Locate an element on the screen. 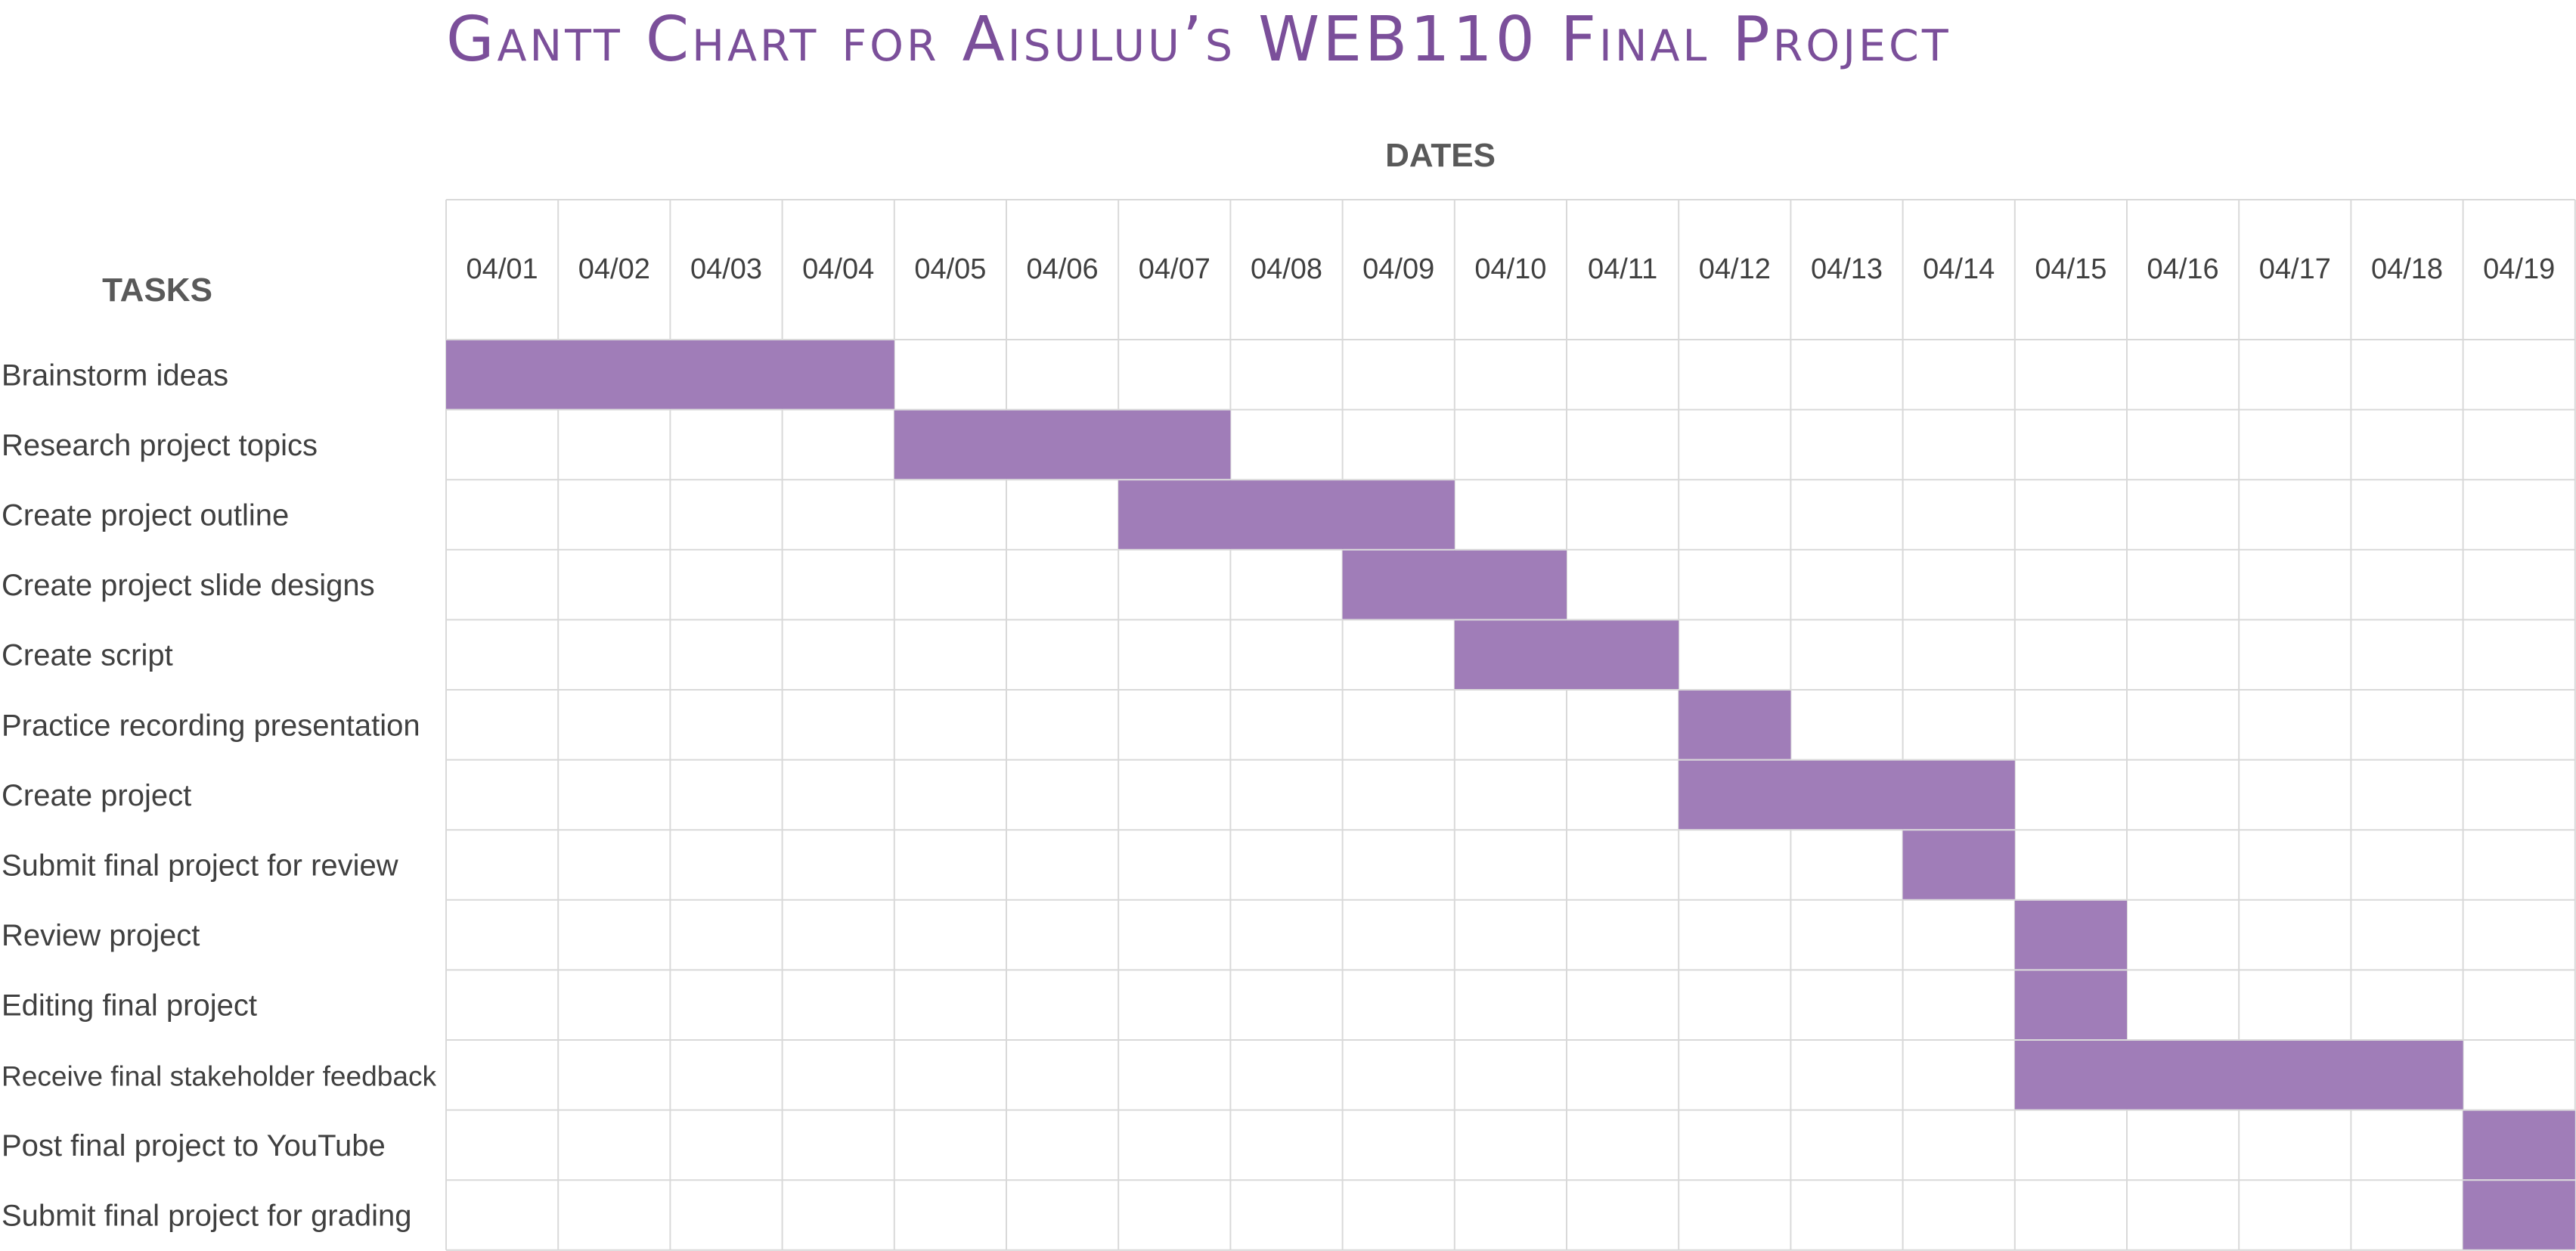 The image size is (2576, 1251). task-label: Receive final stakeholder feedback is located at coordinates (219, 1075).